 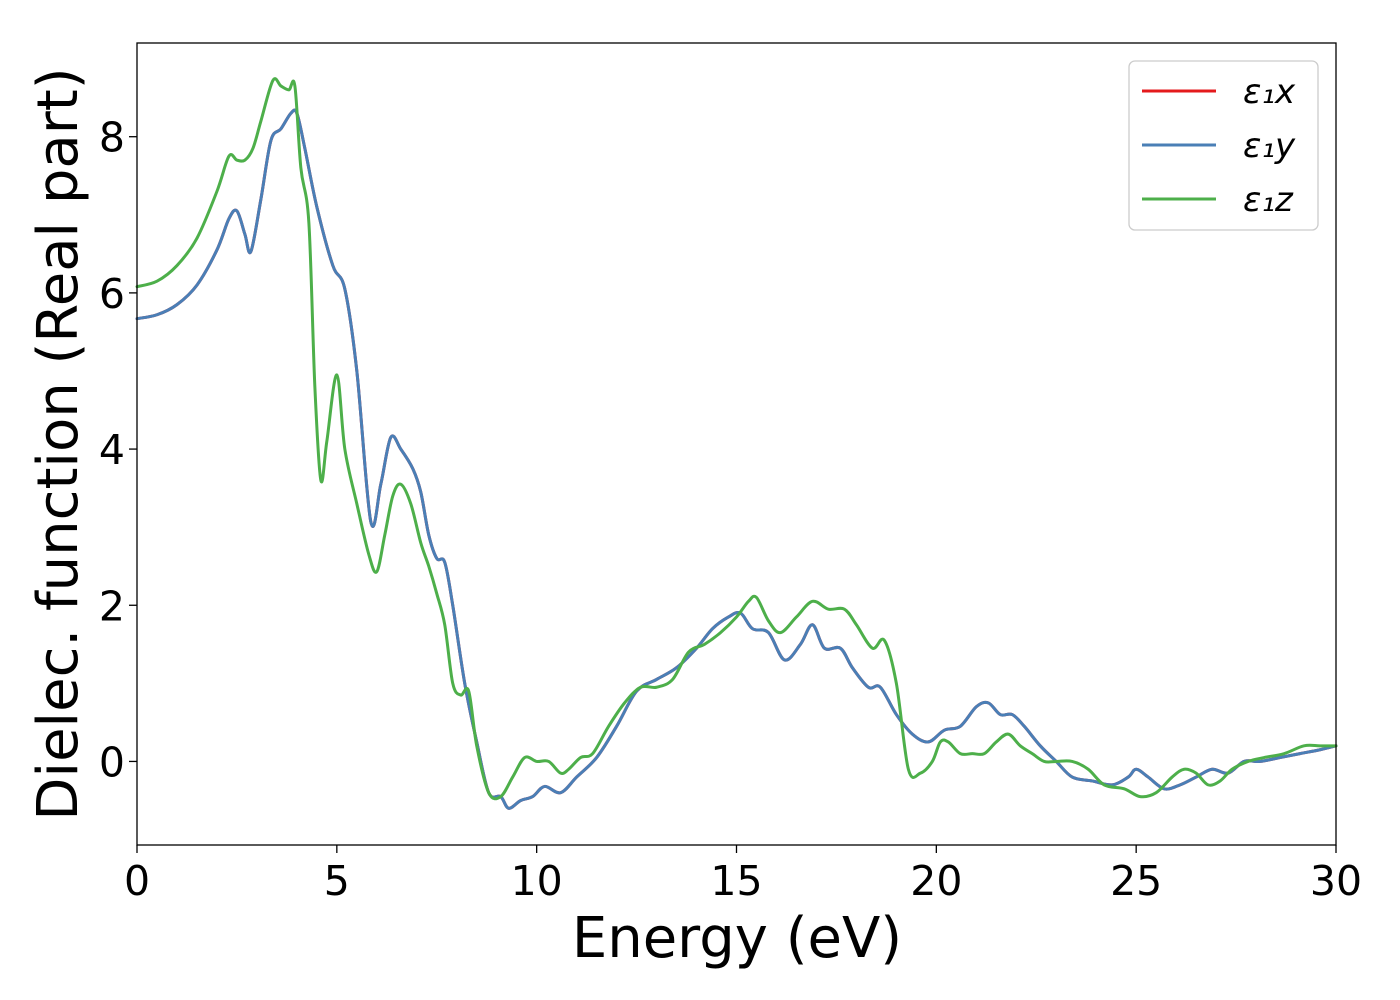 I want to click on y-tick-label: 6, so click(x=112, y=294).